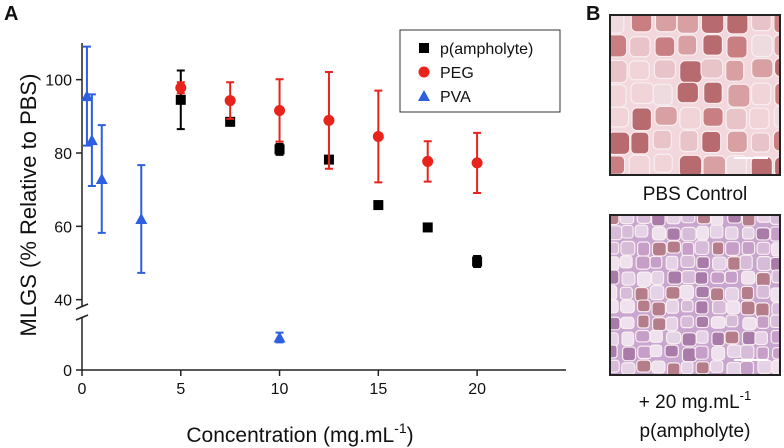 The width and height of the screenshot is (784, 448). What do you see at coordinates (695, 95) in the screenshot?
I see `micrograph-cells` at bounding box center [695, 95].